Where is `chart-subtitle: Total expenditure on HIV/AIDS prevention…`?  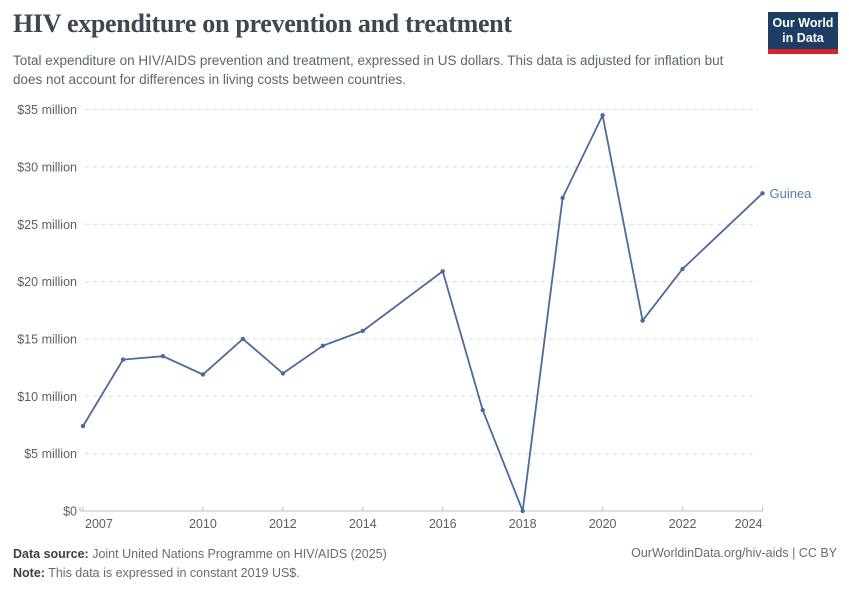
chart-subtitle: Total expenditure on HIV/AIDS prevention… is located at coordinates (368, 70).